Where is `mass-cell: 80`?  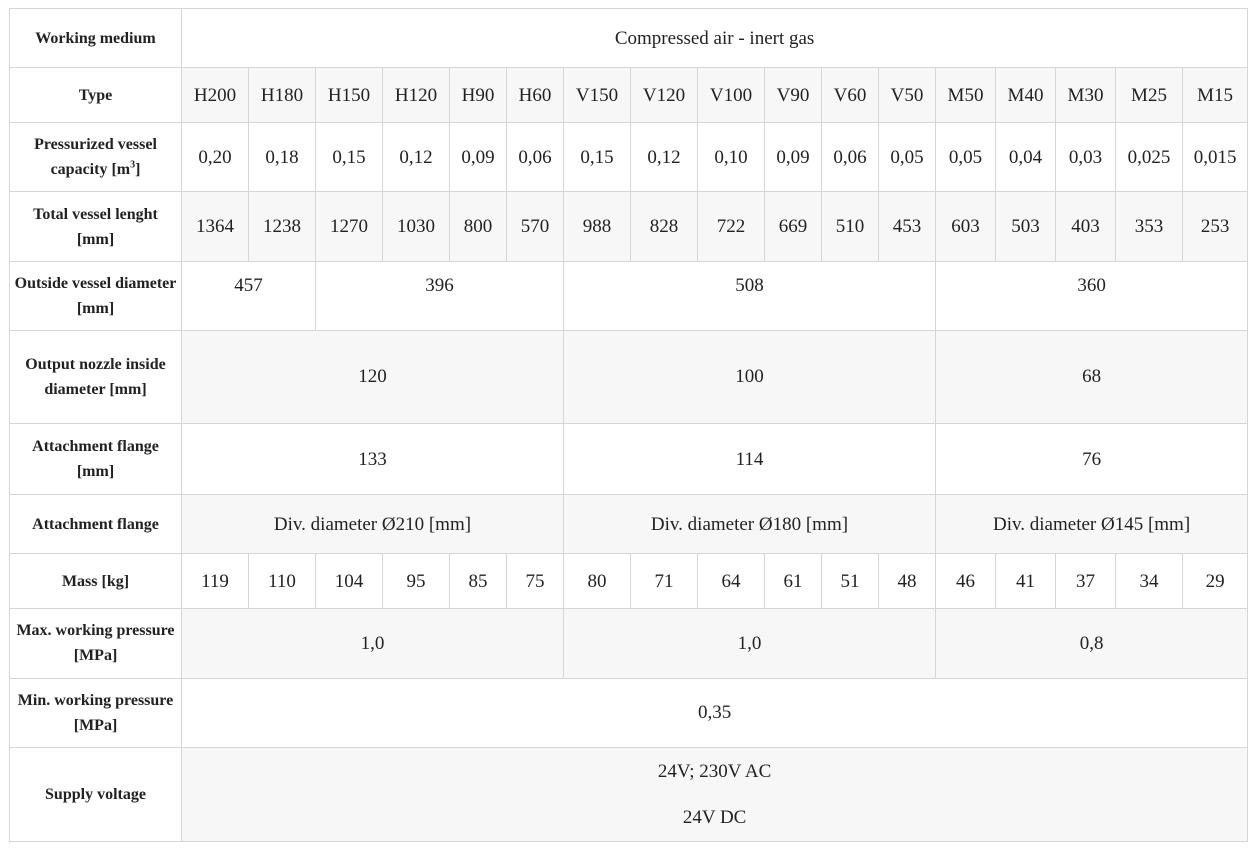
mass-cell: 80 is located at coordinates (597, 581).